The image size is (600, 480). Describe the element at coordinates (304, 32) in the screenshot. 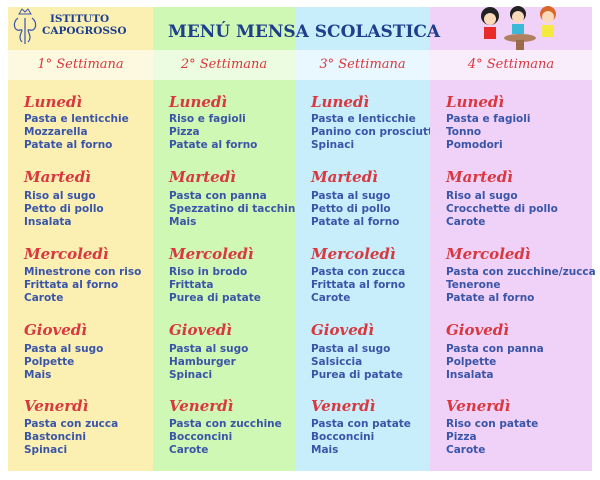

I see `page-title: MENÚ MENSA SCOLASTICA` at that location.